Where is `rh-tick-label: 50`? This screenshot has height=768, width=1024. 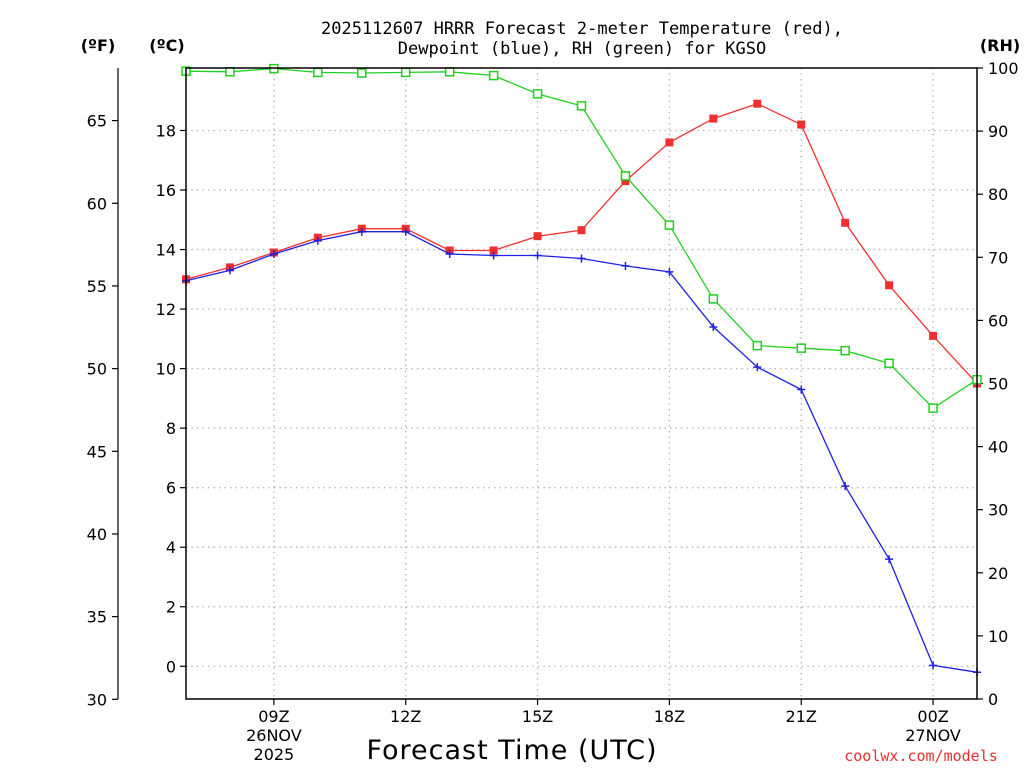 rh-tick-label: 50 is located at coordinates (998, 384).